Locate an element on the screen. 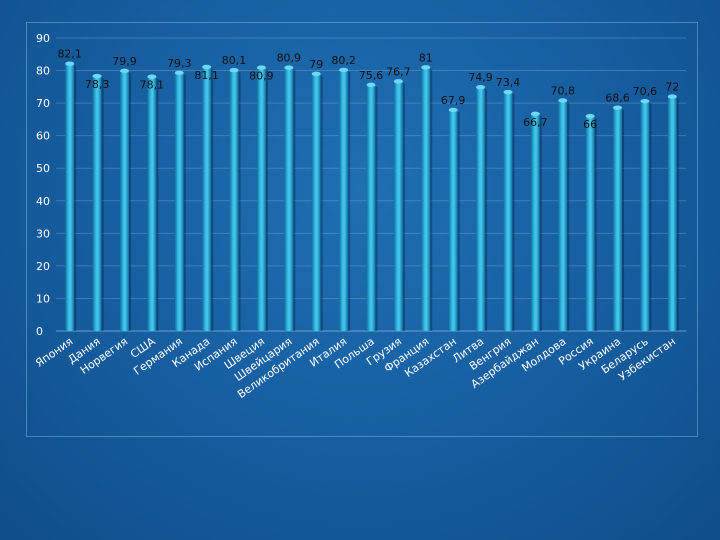 This screenshot has height=540, width=720. y-tick-label: 10 is located at coordinates (43, 298).